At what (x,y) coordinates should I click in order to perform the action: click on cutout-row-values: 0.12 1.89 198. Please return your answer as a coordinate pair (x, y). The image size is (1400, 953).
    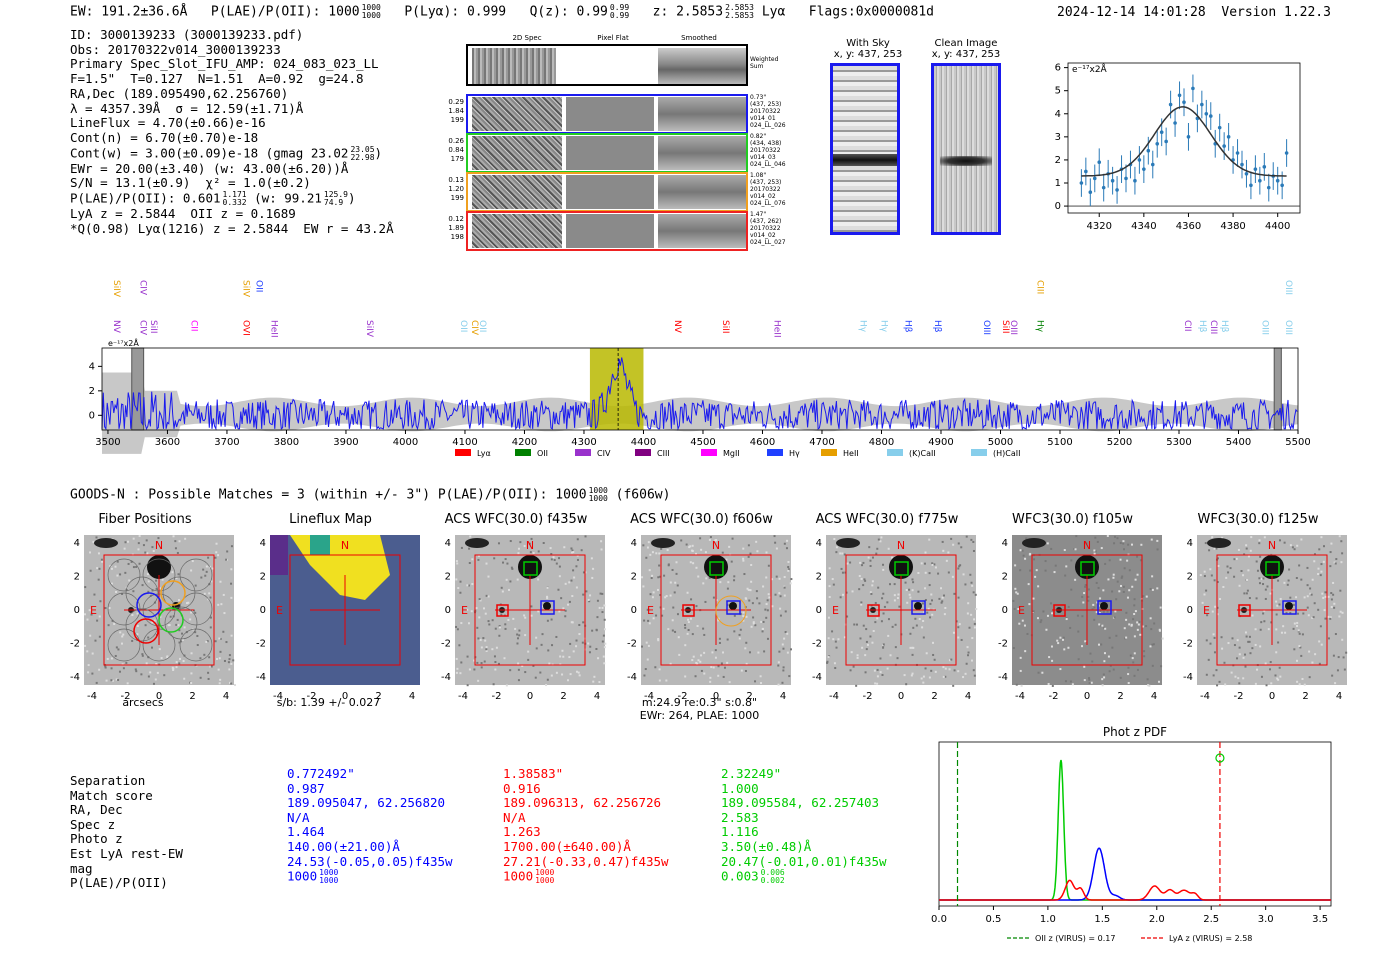
    Looking at the image, I should click on (454, 228).